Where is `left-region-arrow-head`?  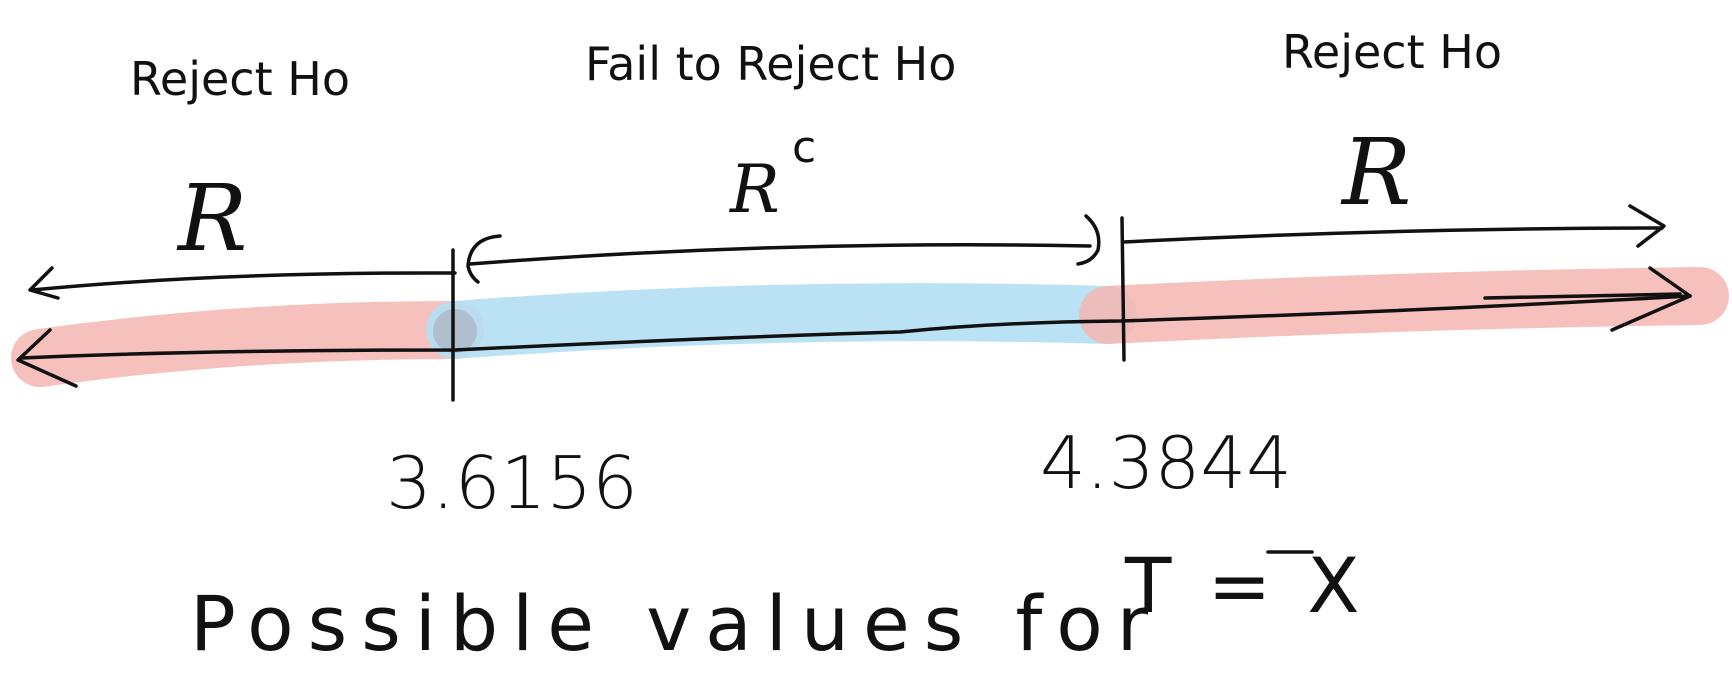
left-region-arrow-head is located at coordinates (44, 283).